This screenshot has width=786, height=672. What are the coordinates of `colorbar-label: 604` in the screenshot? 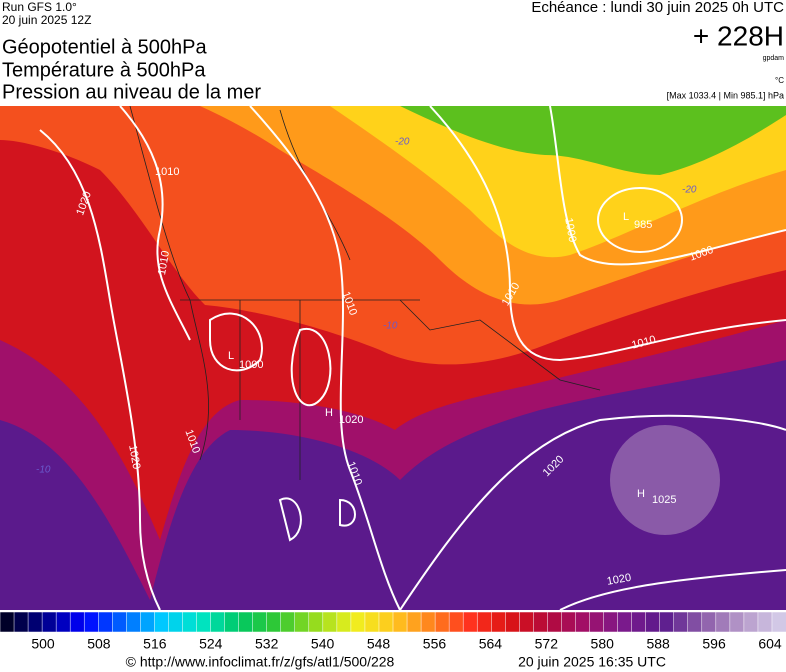 It's located at (770, 644).